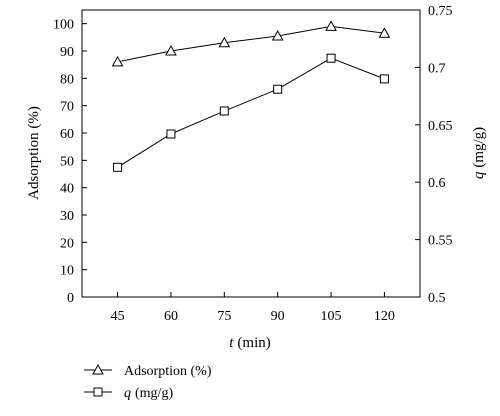 The width and height of the screenshot is (500, 416). What do you see at coordinates (253, 308) in the screenshot?
I see `x-axis-ticks: 45 60 75 90 105 120` at bounding box center [253, 308].